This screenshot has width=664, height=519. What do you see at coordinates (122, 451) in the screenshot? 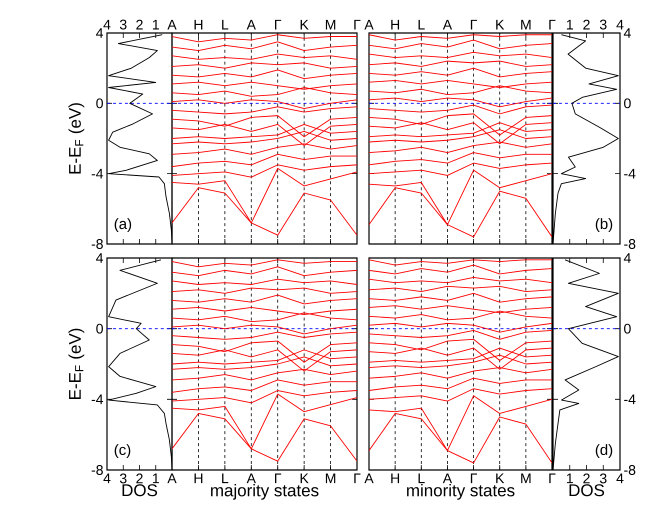
I see `annotation: (c)` at bounding box center [122, 451].